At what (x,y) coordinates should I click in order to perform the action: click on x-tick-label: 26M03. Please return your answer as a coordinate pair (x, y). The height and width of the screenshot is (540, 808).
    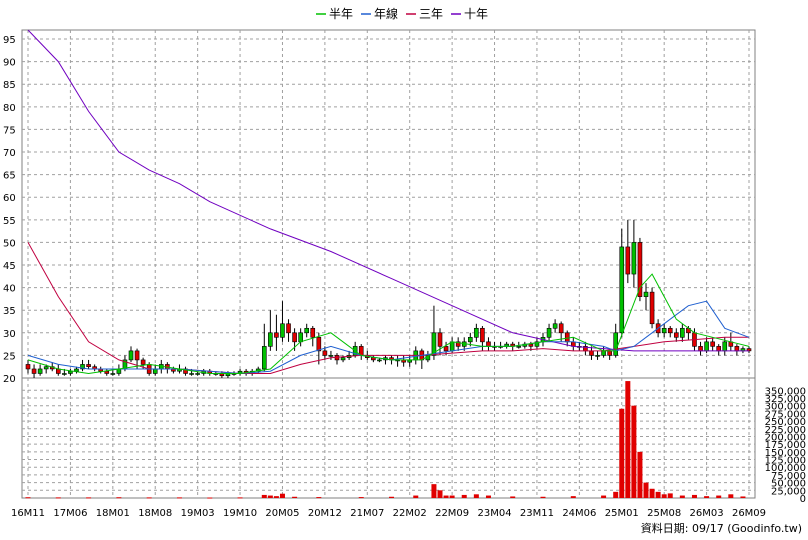
    Looking at the image, I should click on (707, 513).